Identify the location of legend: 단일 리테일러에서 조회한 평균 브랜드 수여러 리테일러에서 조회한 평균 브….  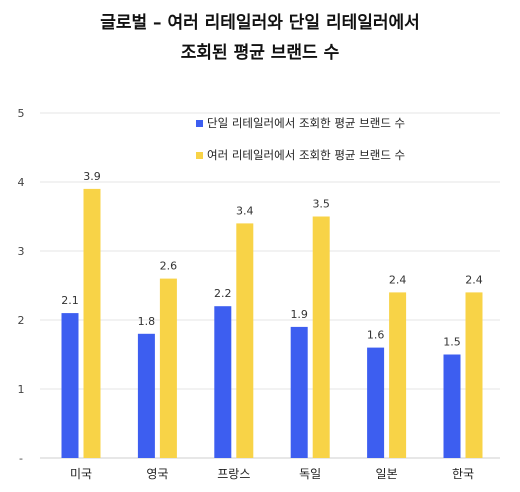
(300, 139).